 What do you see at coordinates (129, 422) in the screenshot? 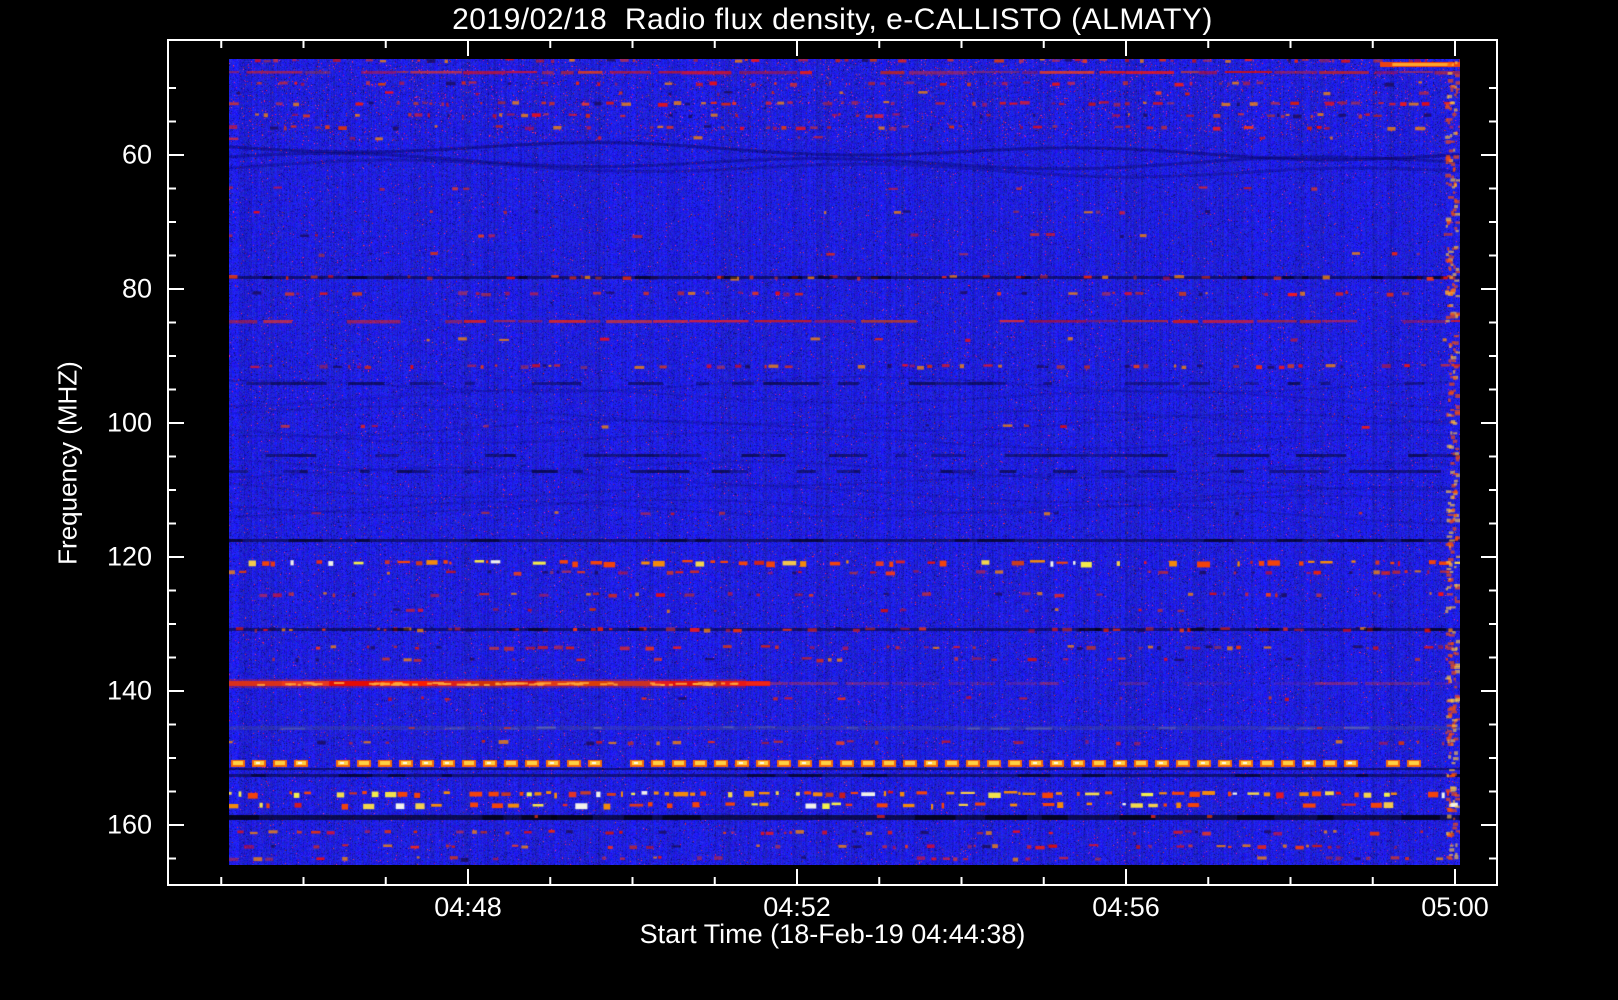
I see `y-tick-label: 100` at bounding box center [129, 422].